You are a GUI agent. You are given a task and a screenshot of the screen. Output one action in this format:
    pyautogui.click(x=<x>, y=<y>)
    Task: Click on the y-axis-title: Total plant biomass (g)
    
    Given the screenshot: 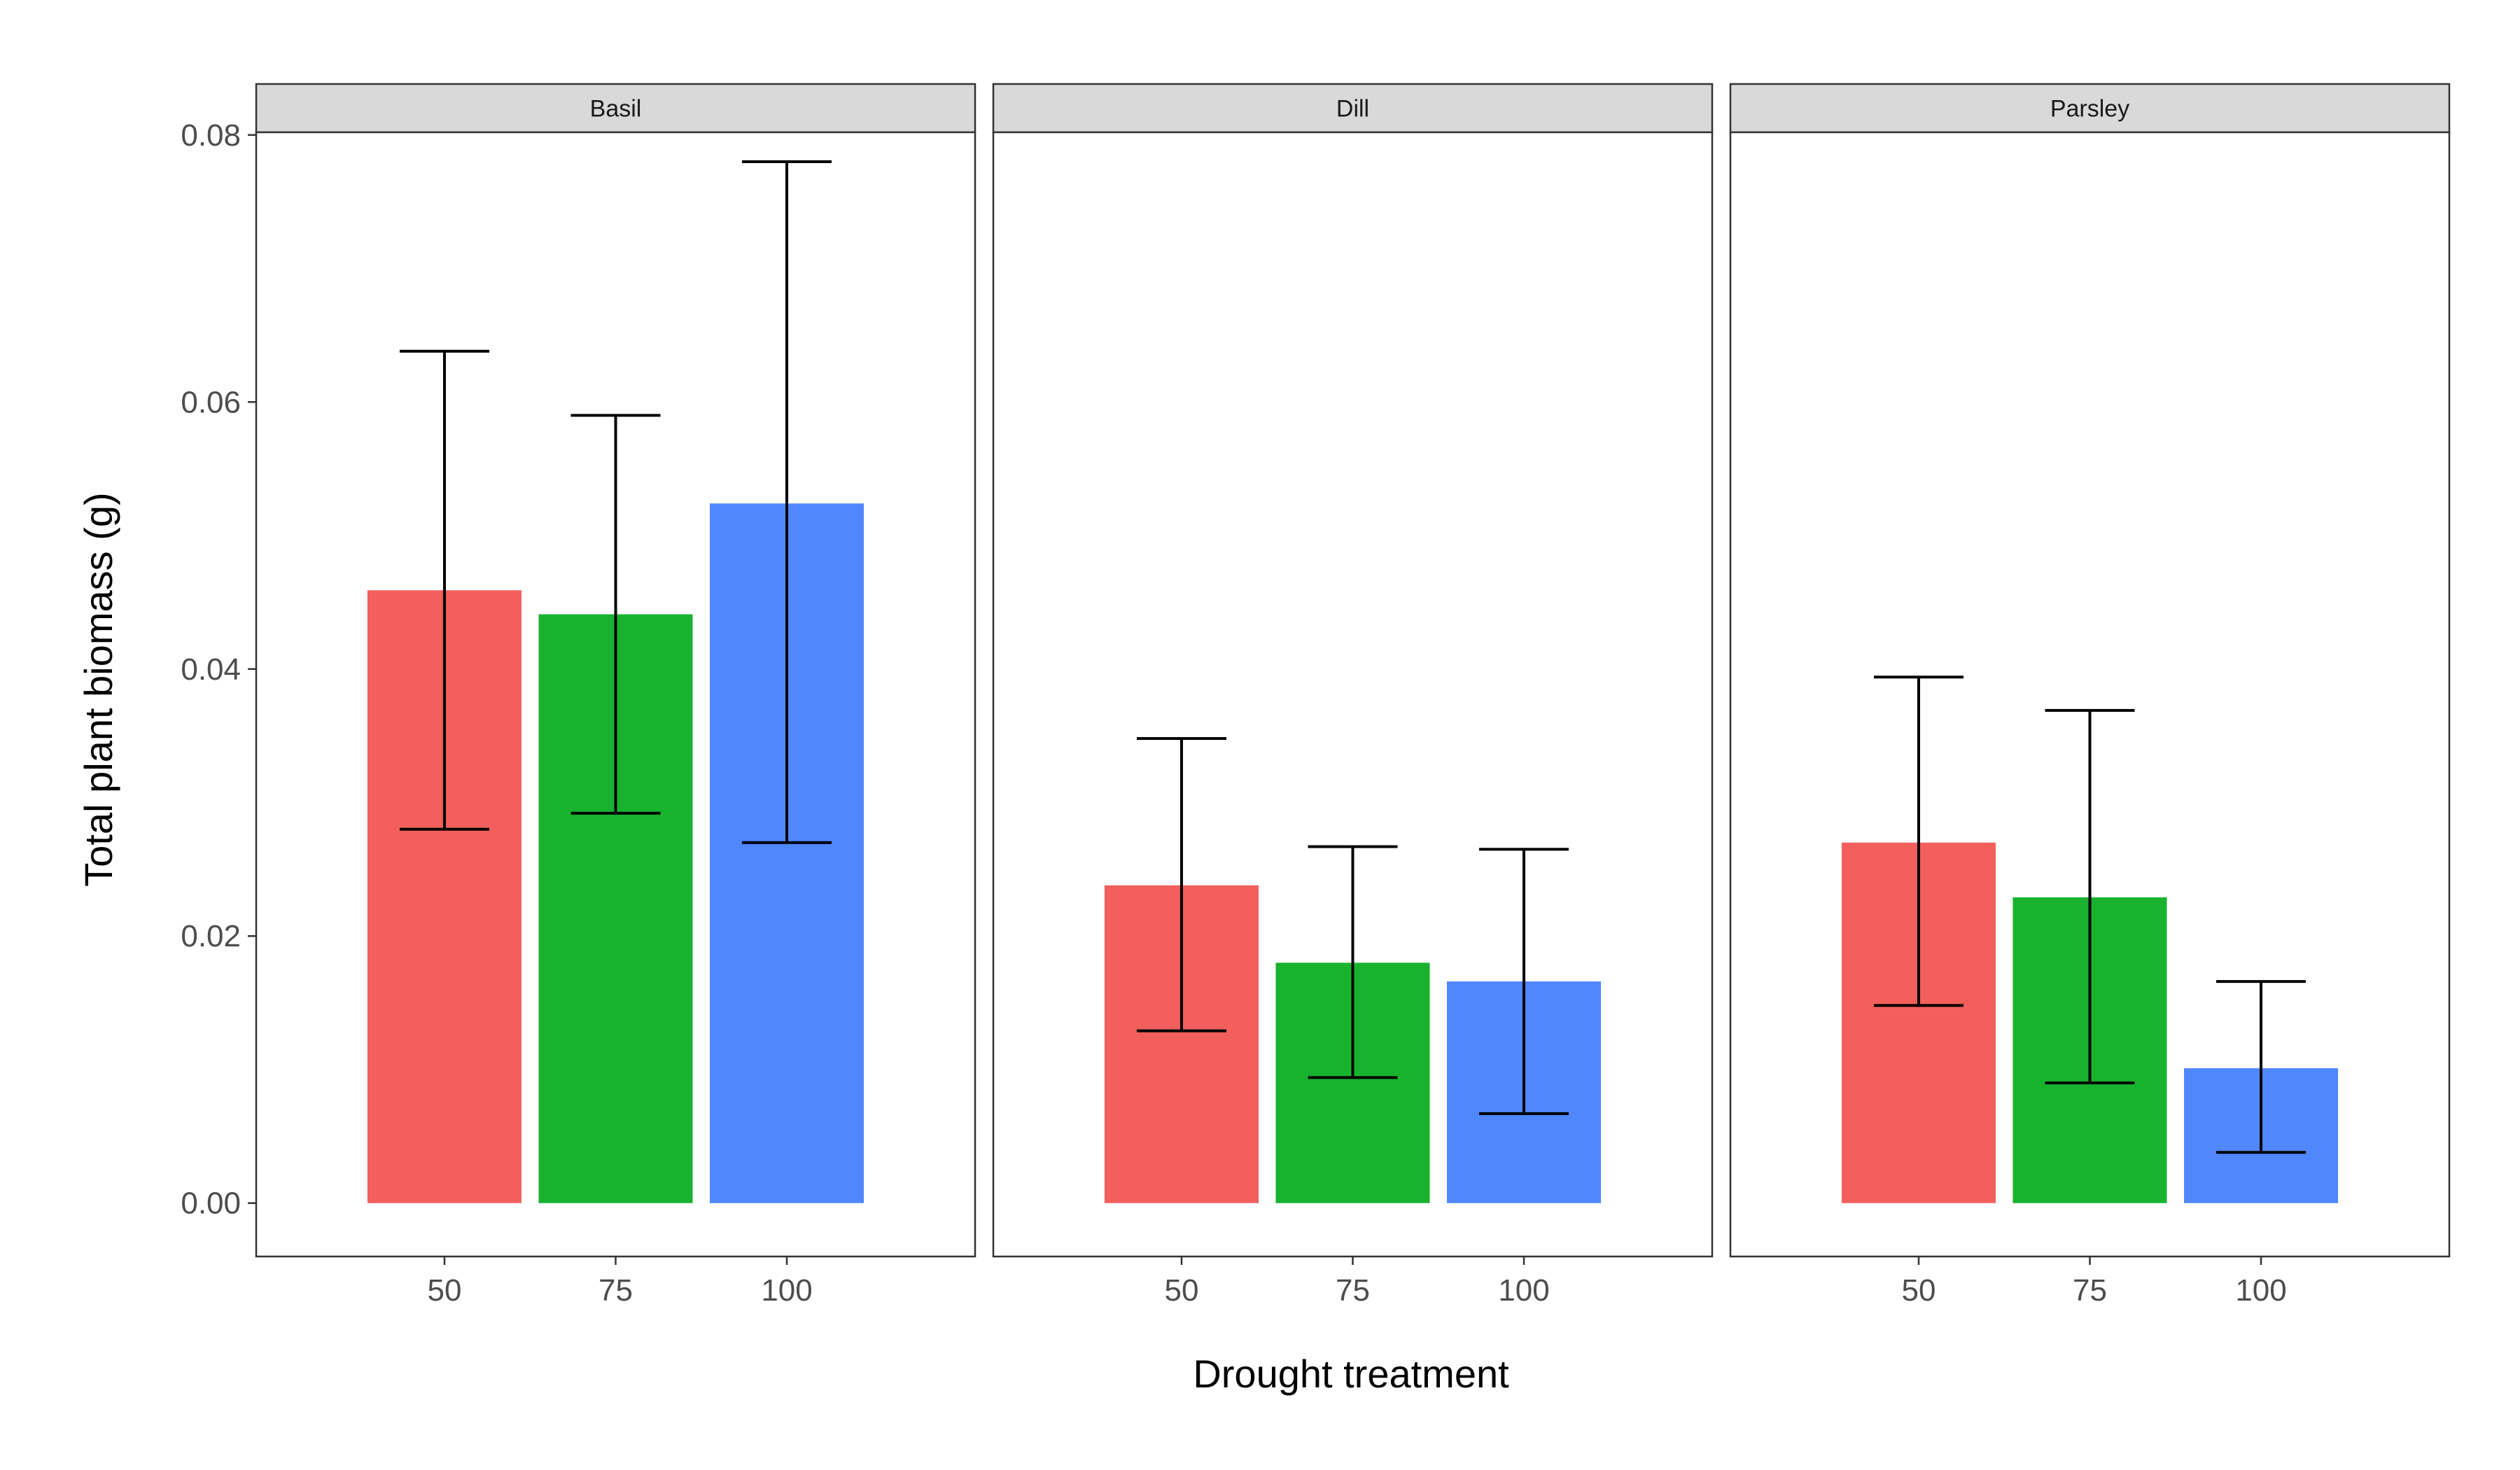 What is the action you would take?
    pyautogui.click(x=98, y=689)
    